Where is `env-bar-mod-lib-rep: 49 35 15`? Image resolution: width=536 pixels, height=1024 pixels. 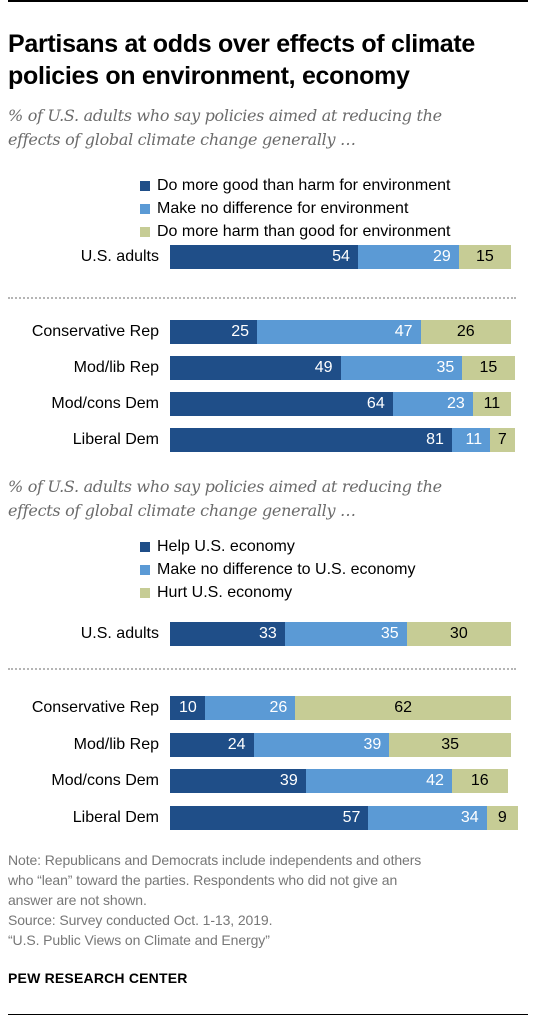
env-bar-mod-lib-rep: 49 35 15 is located at coordinates (342, 368).